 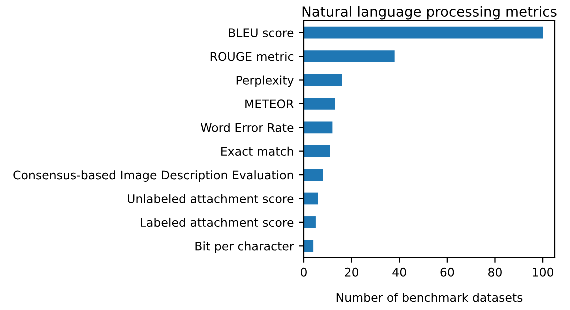 What do you see at coordinates (399, 272) in the screenshot?
I see `x-tick-label: 40` at bounding box center [399, 272].